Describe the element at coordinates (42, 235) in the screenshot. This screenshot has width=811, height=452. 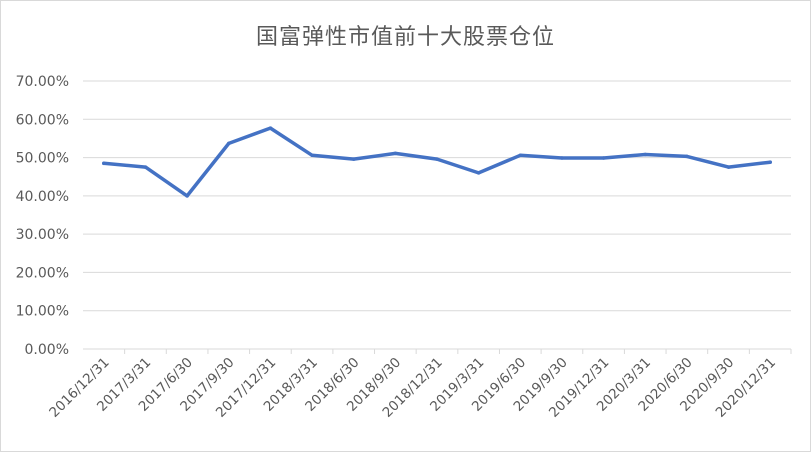
I see `y-tick-label: 30.00%` at that location.